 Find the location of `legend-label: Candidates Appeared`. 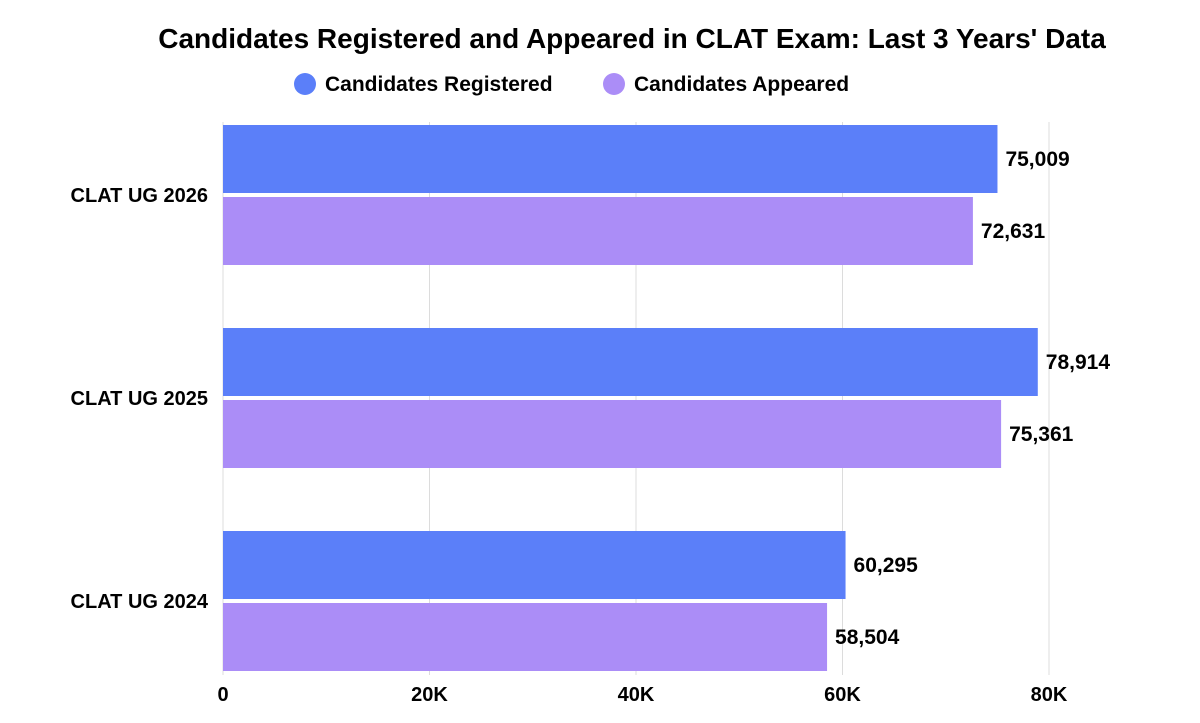

legend-label: Candidates Appeared is located at coordinates (741, 84).